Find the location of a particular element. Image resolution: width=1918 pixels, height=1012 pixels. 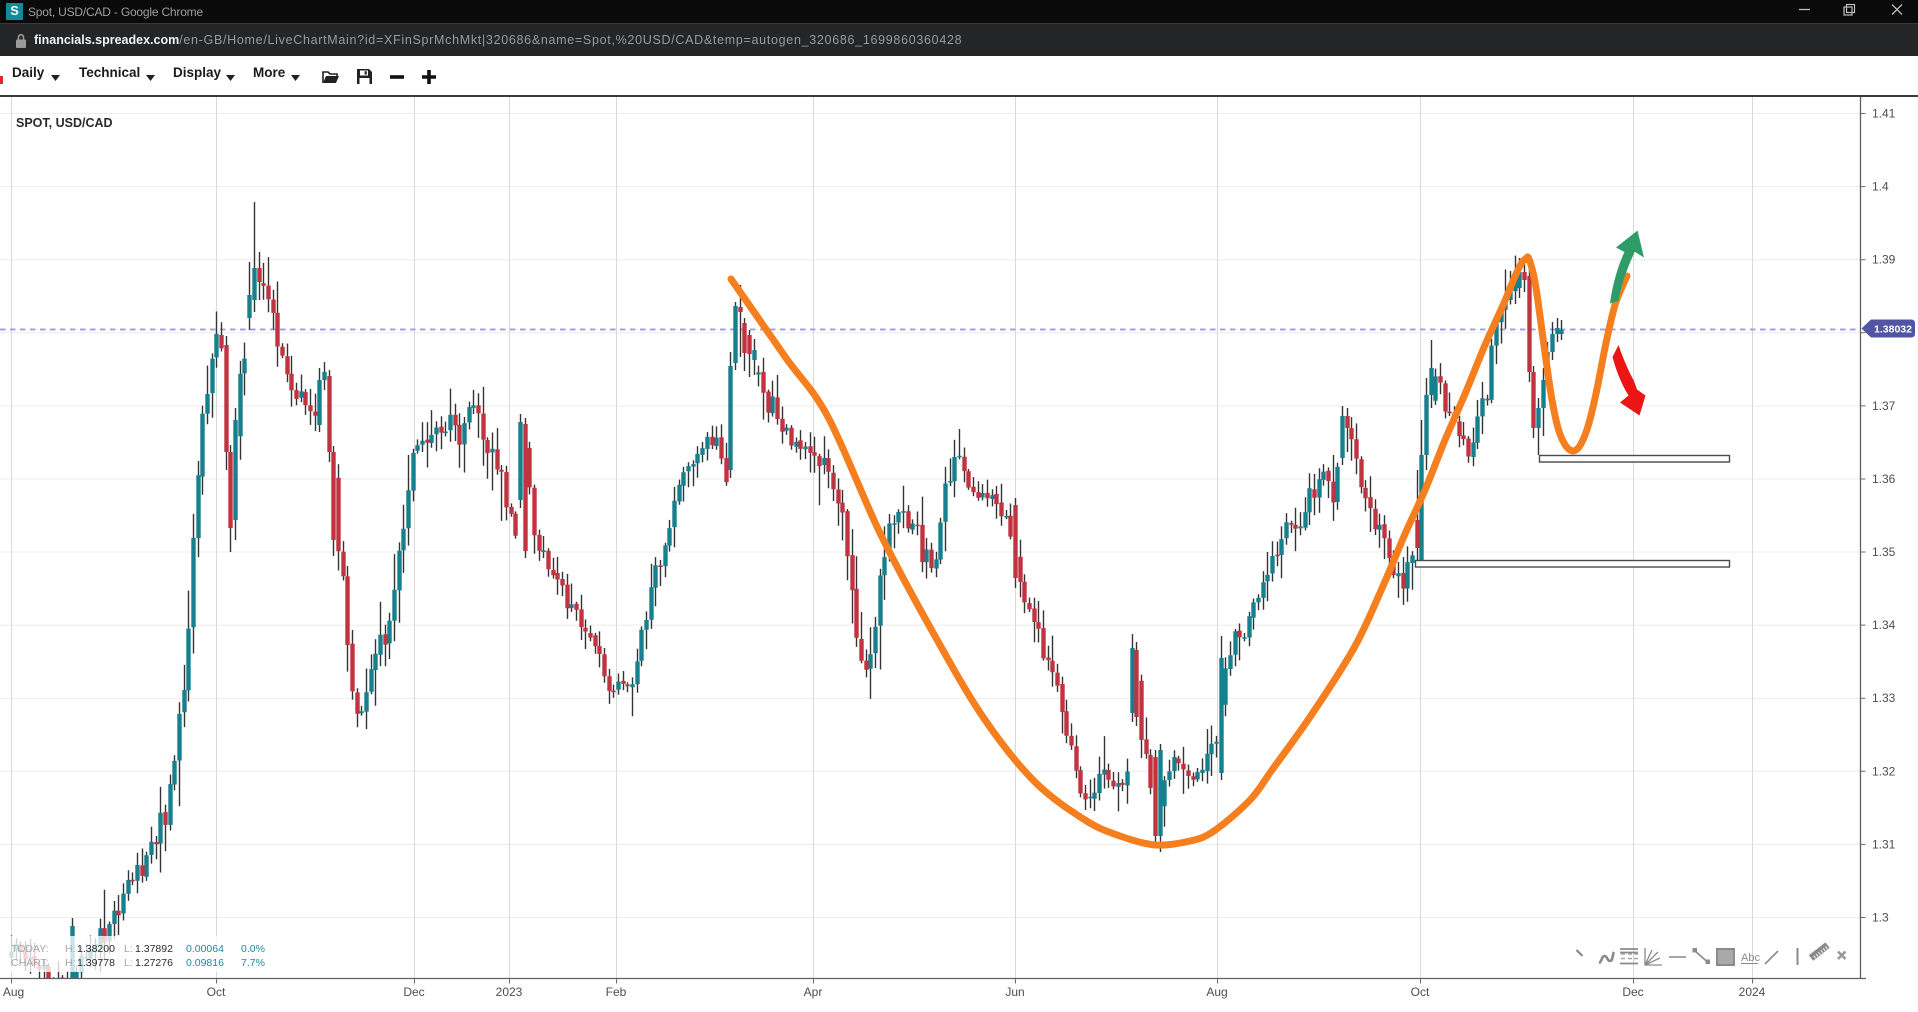

svg-text: 1.3 is located at coordinates (1880, 918).